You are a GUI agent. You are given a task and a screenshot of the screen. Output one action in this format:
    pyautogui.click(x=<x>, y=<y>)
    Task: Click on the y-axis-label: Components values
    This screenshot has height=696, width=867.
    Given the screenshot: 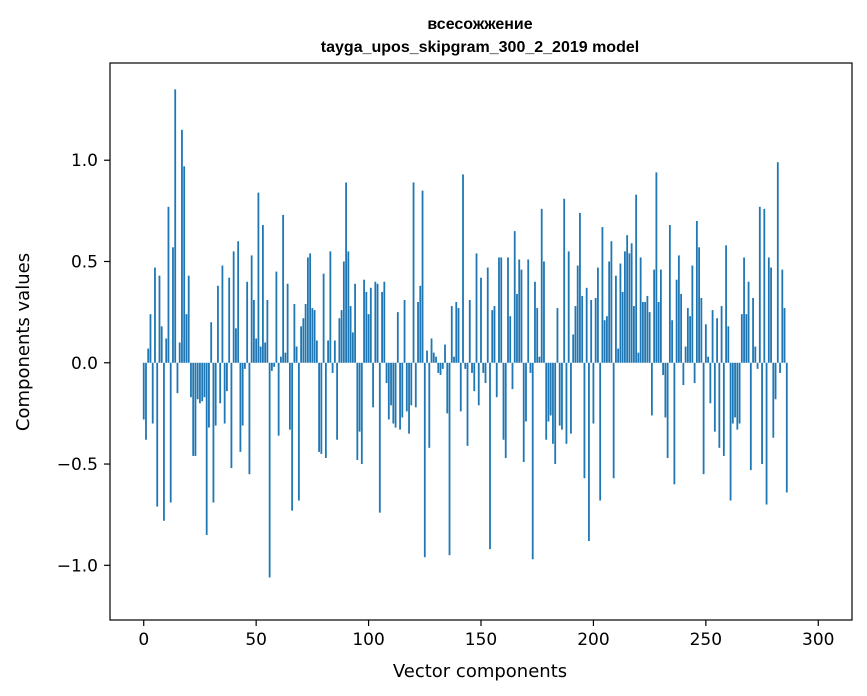 What is the action you would take?
    pyautogui.click(x=23, y=342)
    